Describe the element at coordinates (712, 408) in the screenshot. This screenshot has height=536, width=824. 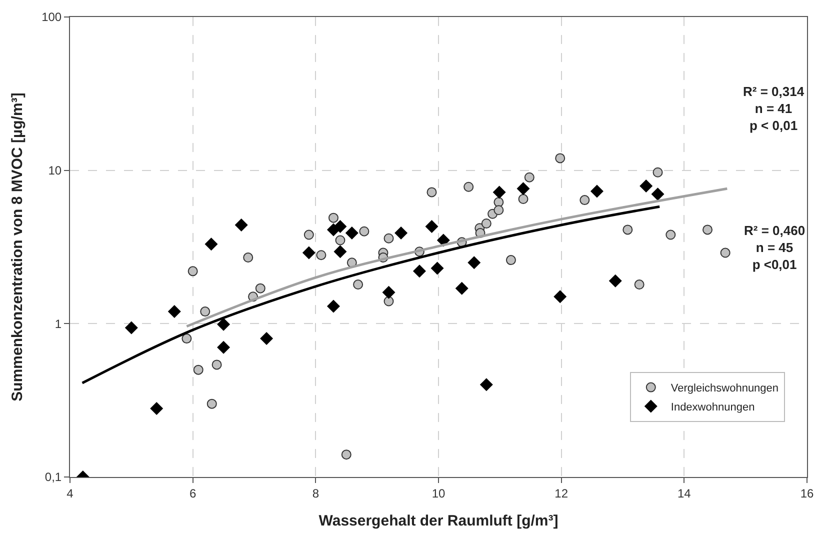
I see `legend-label: Indexwohnungen` at that location.